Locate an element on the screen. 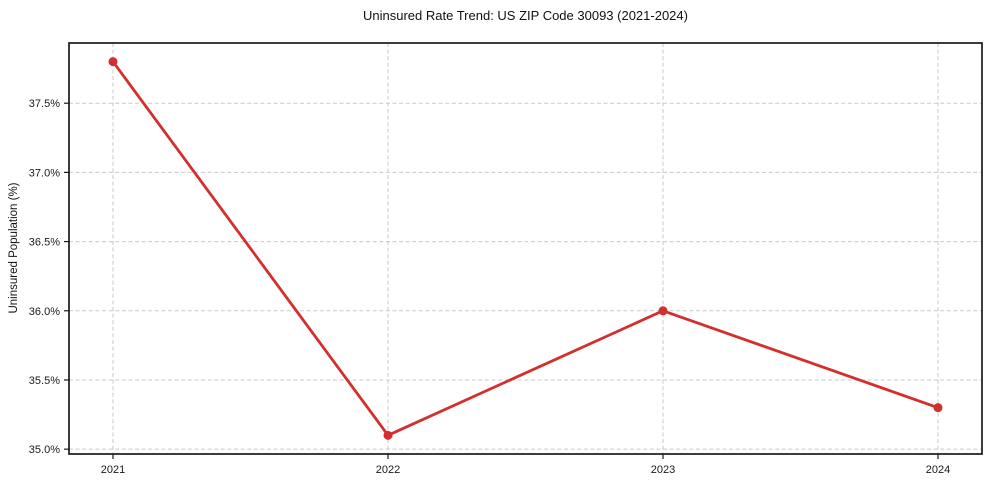  data-point-2023 is located at coordinates (663, 311).